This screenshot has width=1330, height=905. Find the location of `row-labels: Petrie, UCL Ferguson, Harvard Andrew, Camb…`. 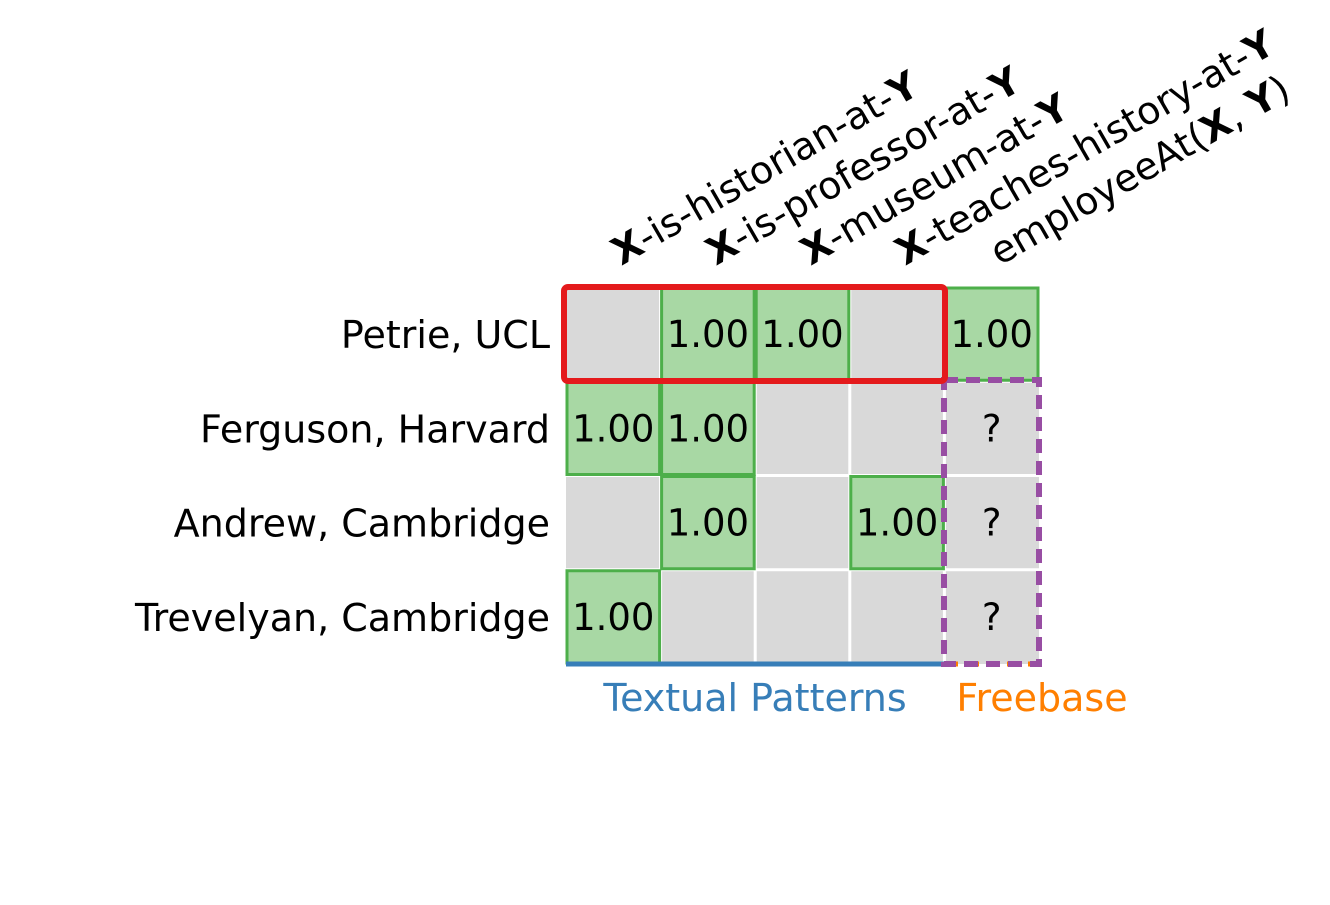

row-labels: Petrie, UCL Ferguson, Harvard Andrew, Camb… is located at coordinates (342, 476).